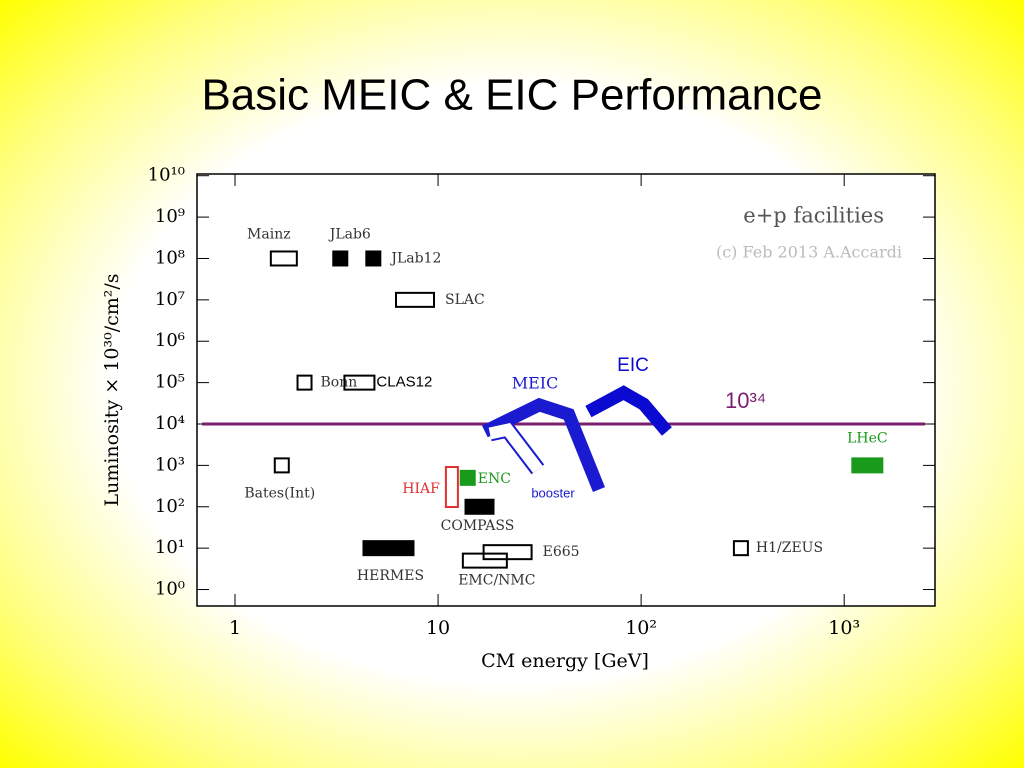 This screenshot has height=768, width=1024. What do you see at coordinates (478, 526) in the screenshot?
I see `facility-label: COMPASS` at bounding box center [478, 526].